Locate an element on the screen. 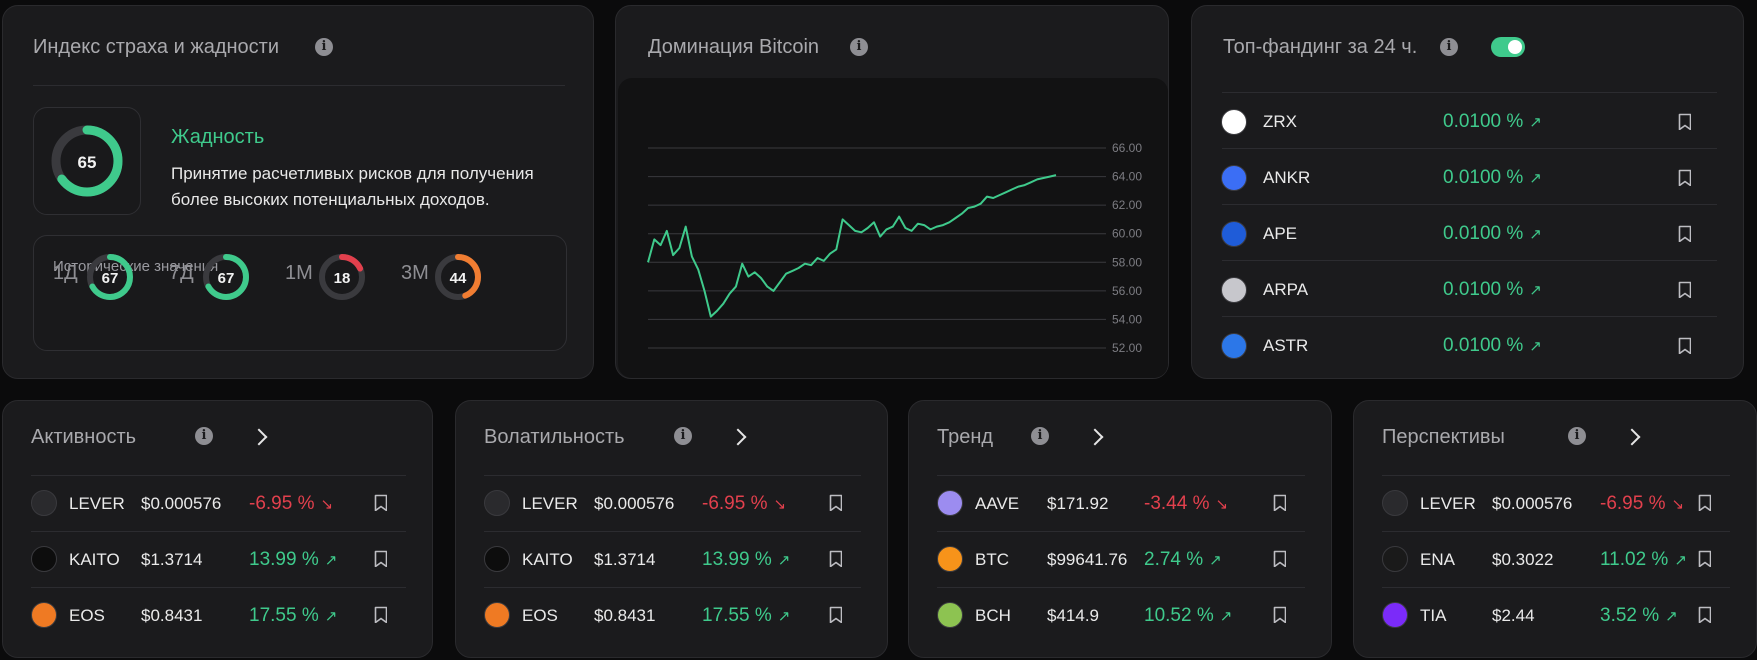 This screenshot has width=1757, height=660. y-tick-label: 60.00 is located at coordinates (1127, 234).